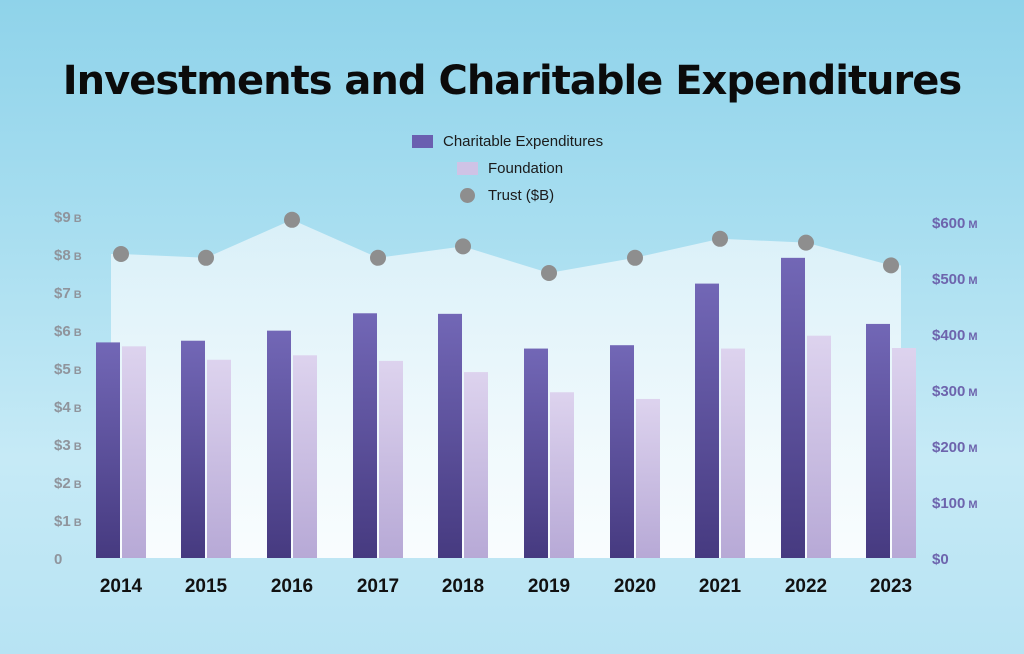  I want to click on legend-item-trust: Trust ($B), so click(507, 195).